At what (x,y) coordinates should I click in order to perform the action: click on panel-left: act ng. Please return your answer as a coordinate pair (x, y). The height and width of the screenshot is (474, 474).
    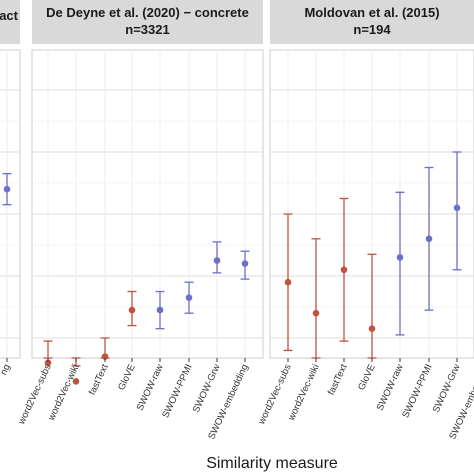
    Looking at the image, I should click on (10, 188).